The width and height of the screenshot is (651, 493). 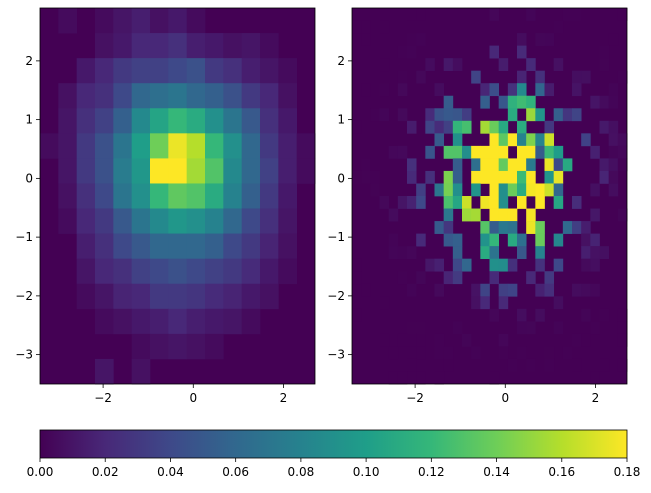 I want to click on colorbar-tick-label: 0.04, so click(x=170, y=472).